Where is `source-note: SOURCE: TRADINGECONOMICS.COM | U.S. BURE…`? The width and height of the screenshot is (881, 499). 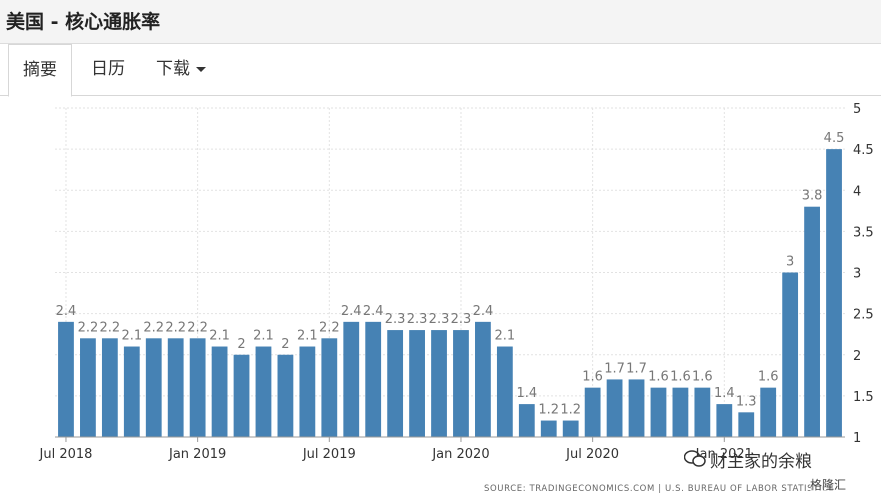
source-note: SOURCE: TRADINGECONOMICS.COM | U.S. BURE… is located at coordinates (659, 489).